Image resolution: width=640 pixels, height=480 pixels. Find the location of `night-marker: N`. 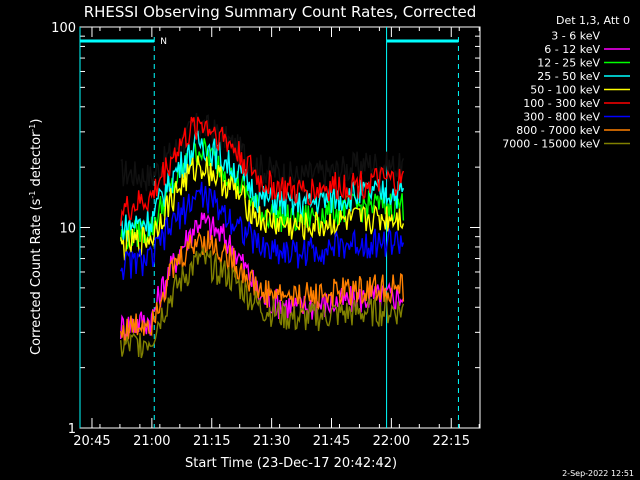

night-marker: N is located at coordinates (163, 42).